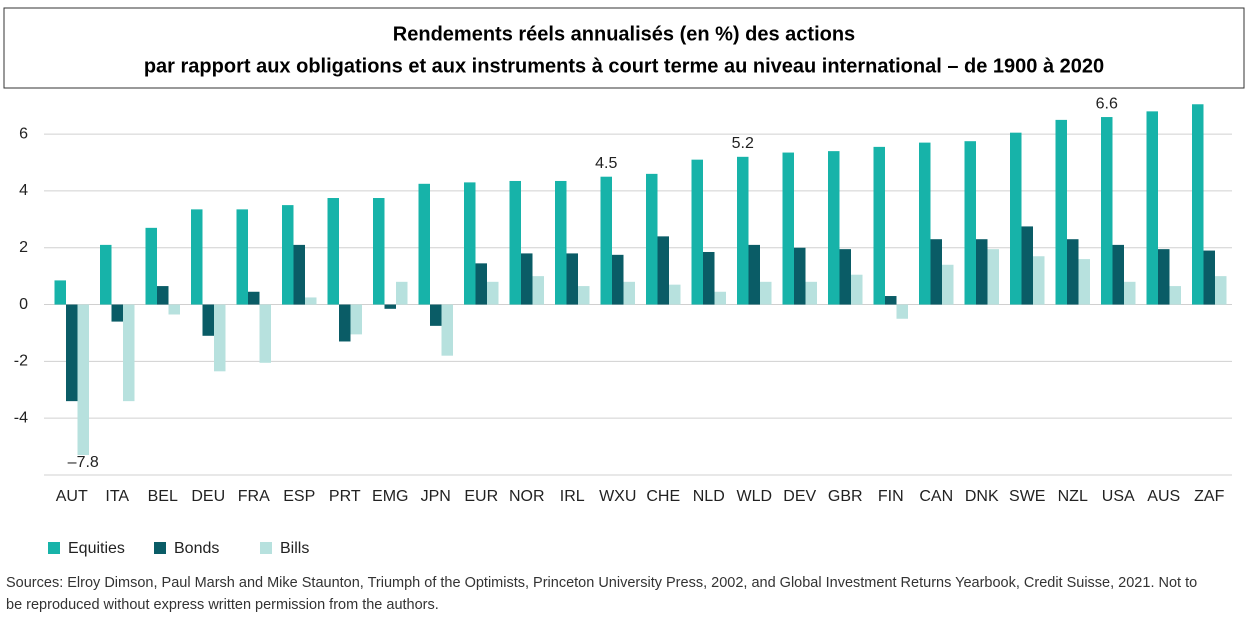 The image size is (1250, 626). I want to click on legend-label: Bills, so click(294, 548).